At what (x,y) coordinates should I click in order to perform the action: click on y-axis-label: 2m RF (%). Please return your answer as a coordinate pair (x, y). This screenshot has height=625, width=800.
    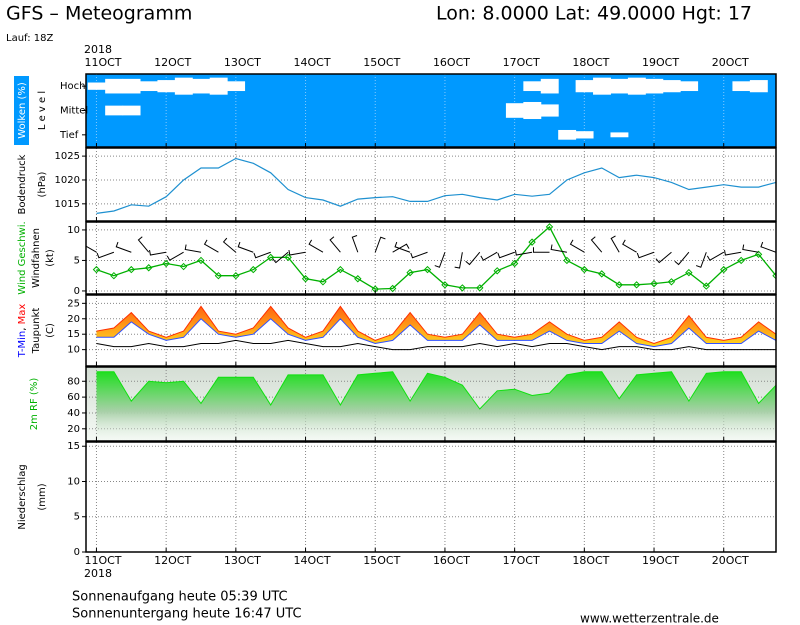
    Looking at the image, I should click on (34, 404).